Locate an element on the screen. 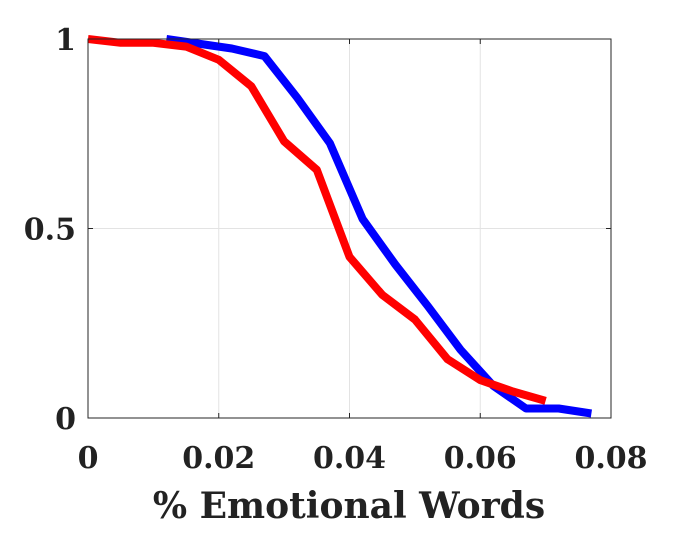  x-tick-label: 0.06 is located at coordinates (480, 458).